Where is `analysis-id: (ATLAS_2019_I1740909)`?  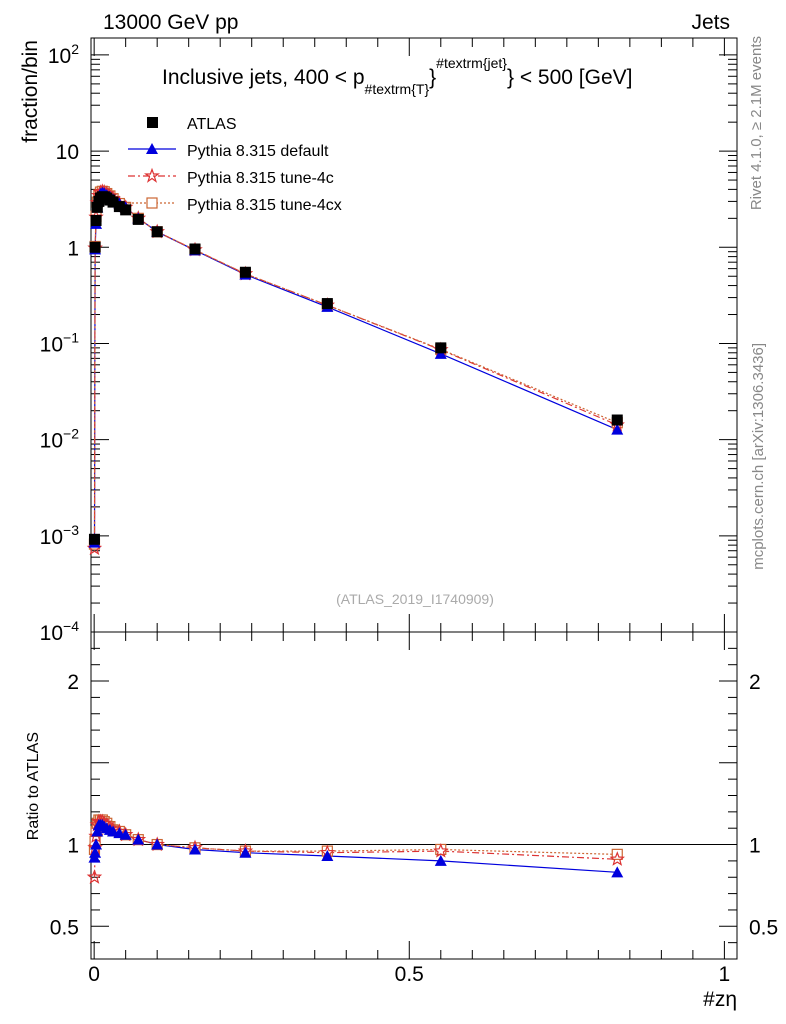 analysis-id: (ATLAS_2019_I1740909) is located at coordinates (415, 599).